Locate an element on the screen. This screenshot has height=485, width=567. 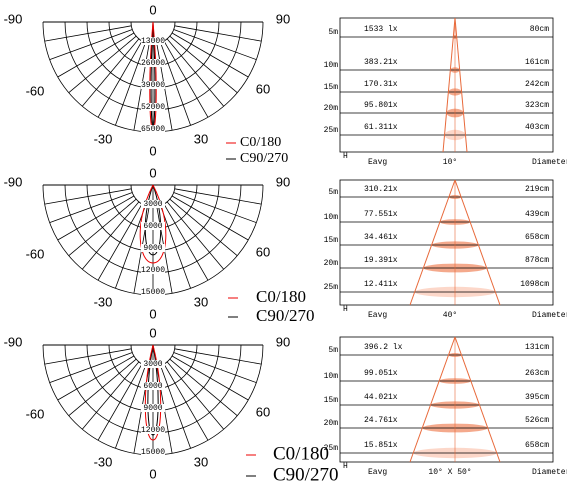
legend-label: C90/270 is located at coordinates (285, 315).